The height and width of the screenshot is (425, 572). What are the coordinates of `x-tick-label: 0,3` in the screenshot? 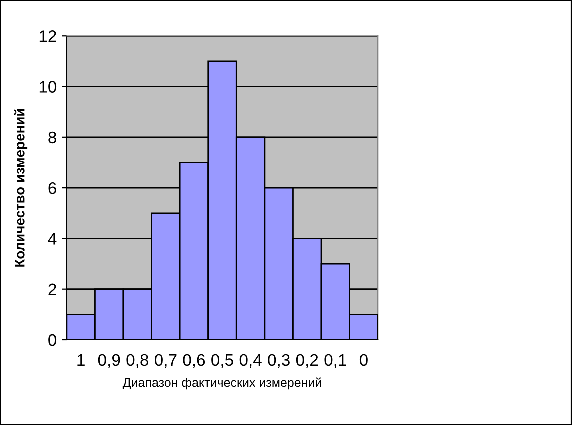 It's located at (279, 361).